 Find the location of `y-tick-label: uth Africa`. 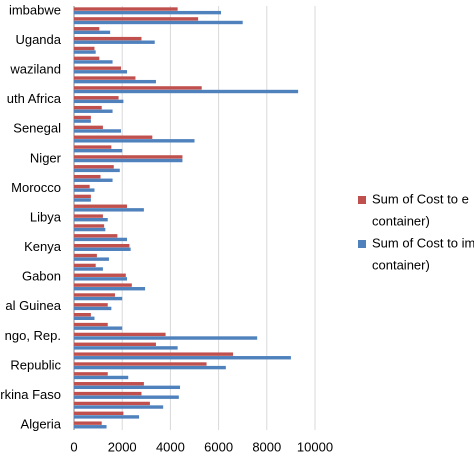

y-tick-label: uth Africa is located at coordinates (34, 98).